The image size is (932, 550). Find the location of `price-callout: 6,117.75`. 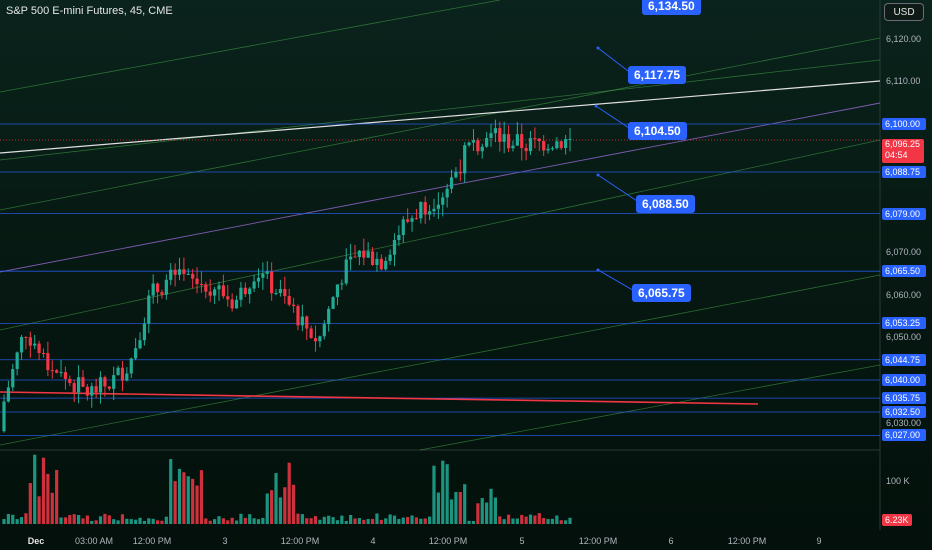

price-callout: 6,117.75 is located at coordinates (657, 75).